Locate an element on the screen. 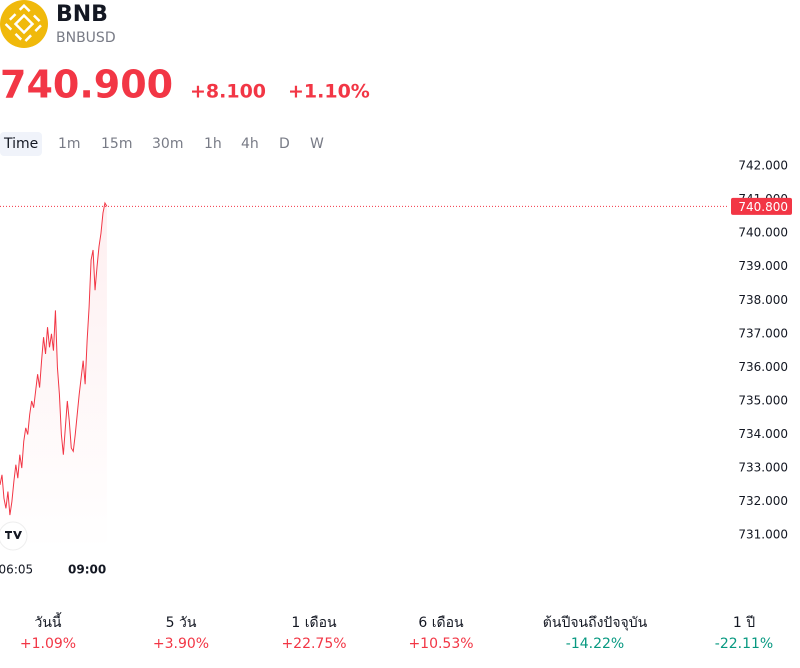 The height and width of the screenshot is (668, 800). period-change: +10.53% is located at coordinates (440, 644).